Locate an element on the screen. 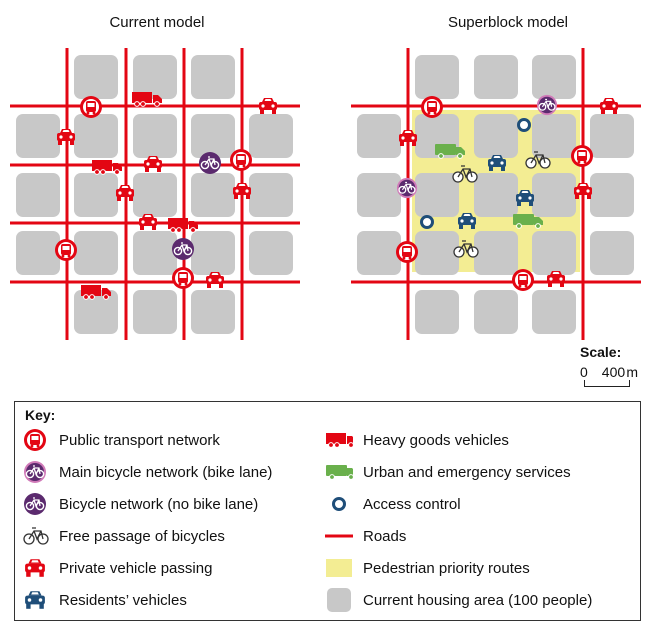  key-item-pedestrian: Pedestrian priority routes is located at coordinates (427, 568).